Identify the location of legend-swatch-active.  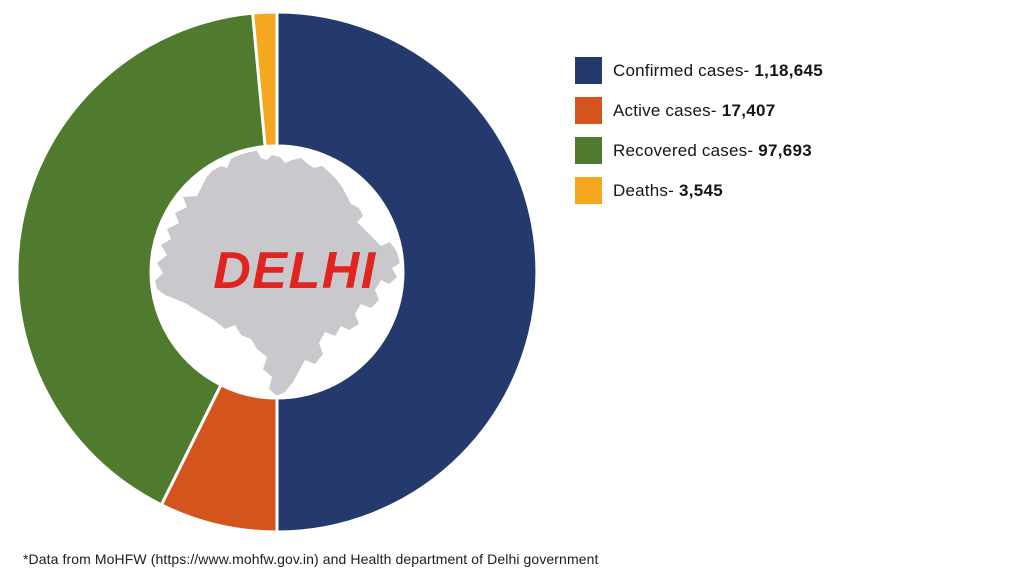
(588, 110).